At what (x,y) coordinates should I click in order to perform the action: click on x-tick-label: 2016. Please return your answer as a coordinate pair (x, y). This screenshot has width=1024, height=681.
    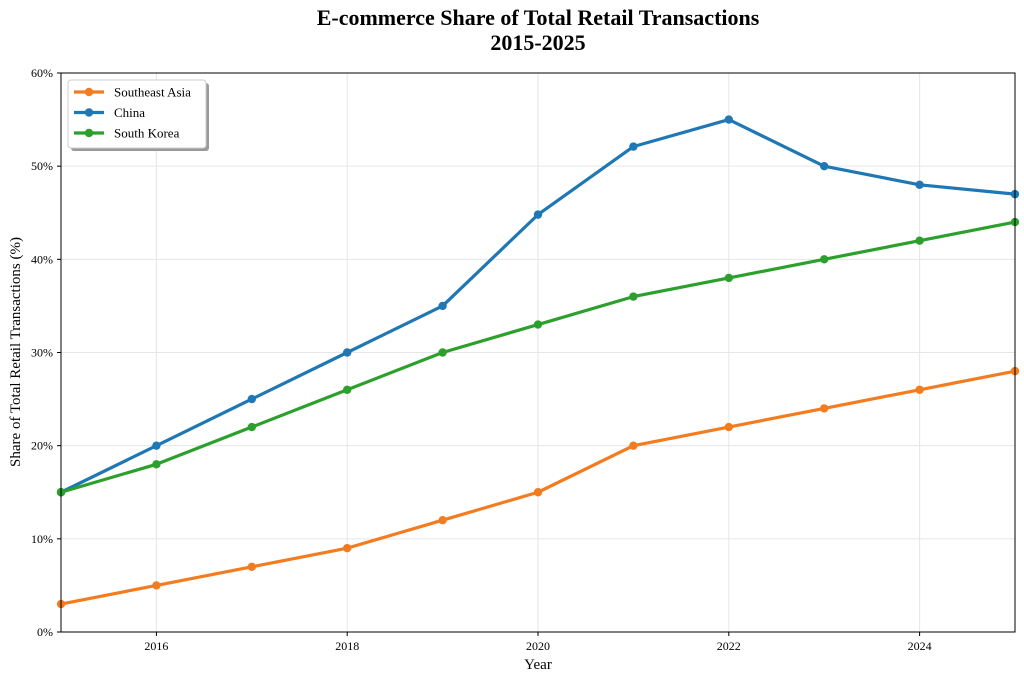
    Looking at the image, I should click on (156, 646).